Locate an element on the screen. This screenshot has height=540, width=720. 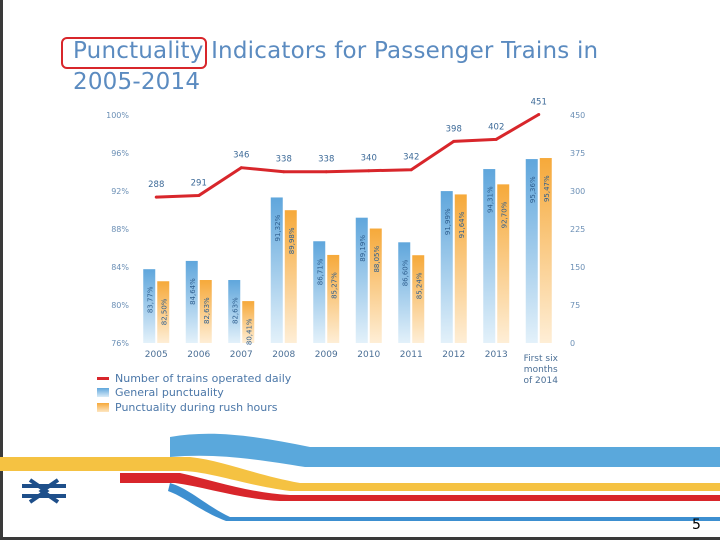
bar-label-general: 89,19% is located at coordinates (363, 248).